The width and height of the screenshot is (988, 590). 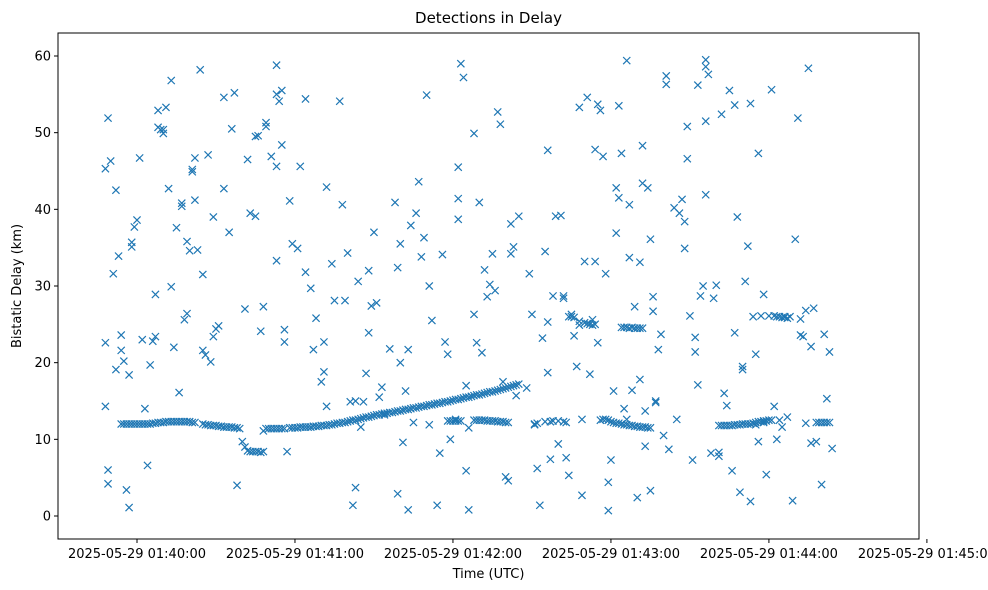 What do you see at coordinates (42, 363) in the screenshot?
I see `y-tick-label: 20` at bounding box center [42, 363].